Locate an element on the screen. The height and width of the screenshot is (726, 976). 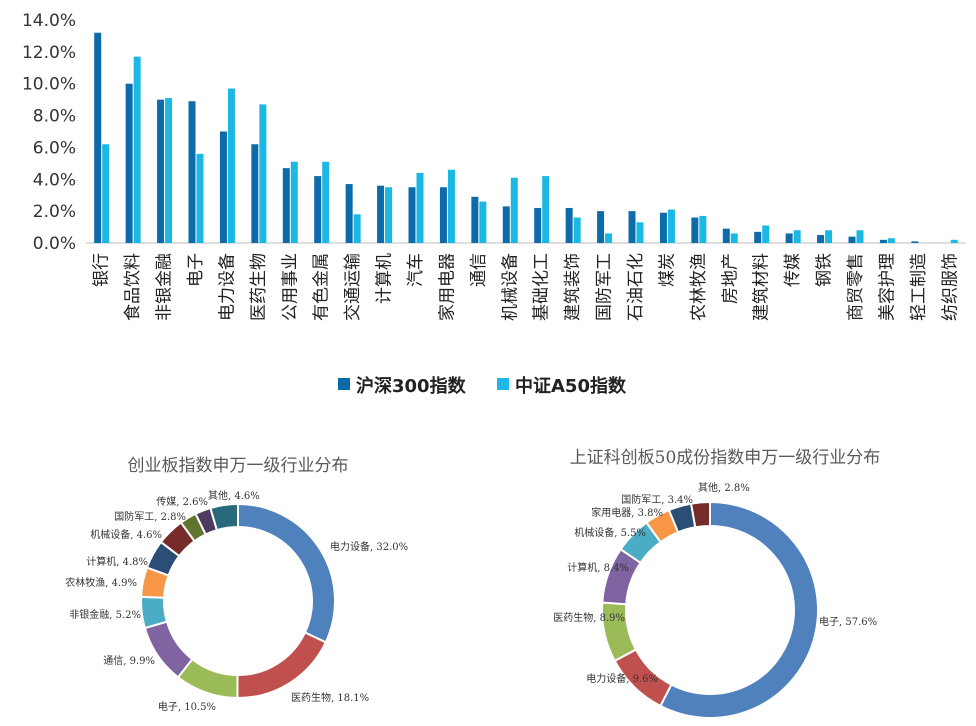
slice-label: 医药生物, 8.9% is located at coordinates (589, 617).